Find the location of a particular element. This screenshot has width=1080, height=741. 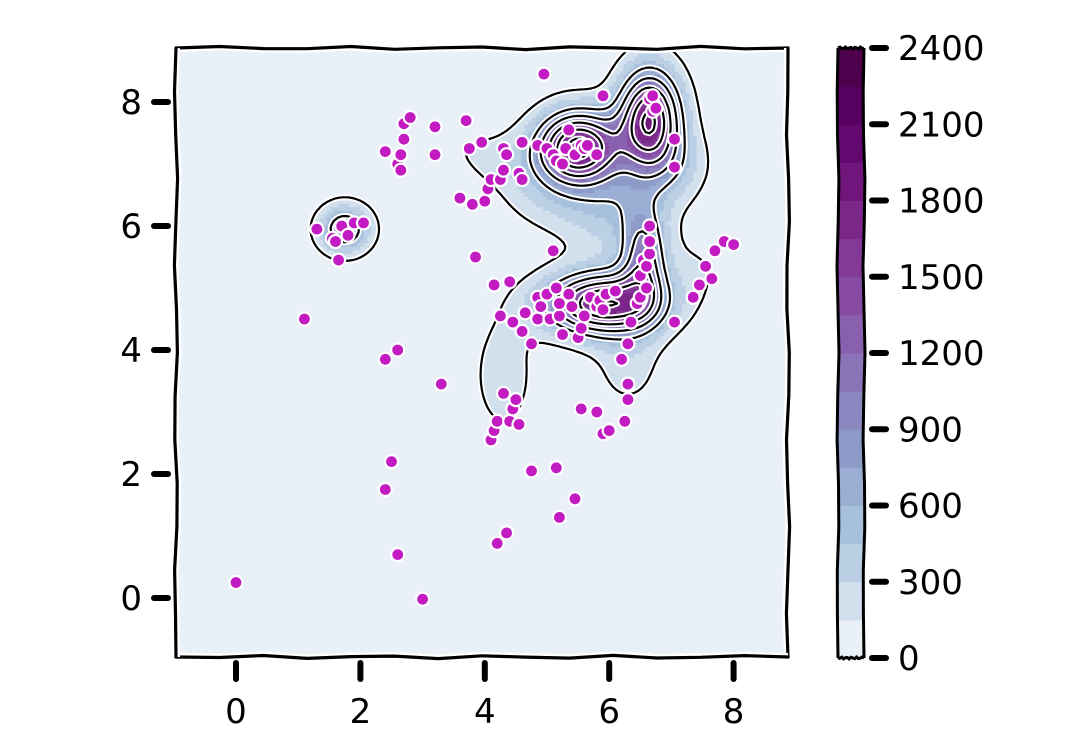

x-axis: 0 2 4 6 8 is located at coordinates (484, 696).